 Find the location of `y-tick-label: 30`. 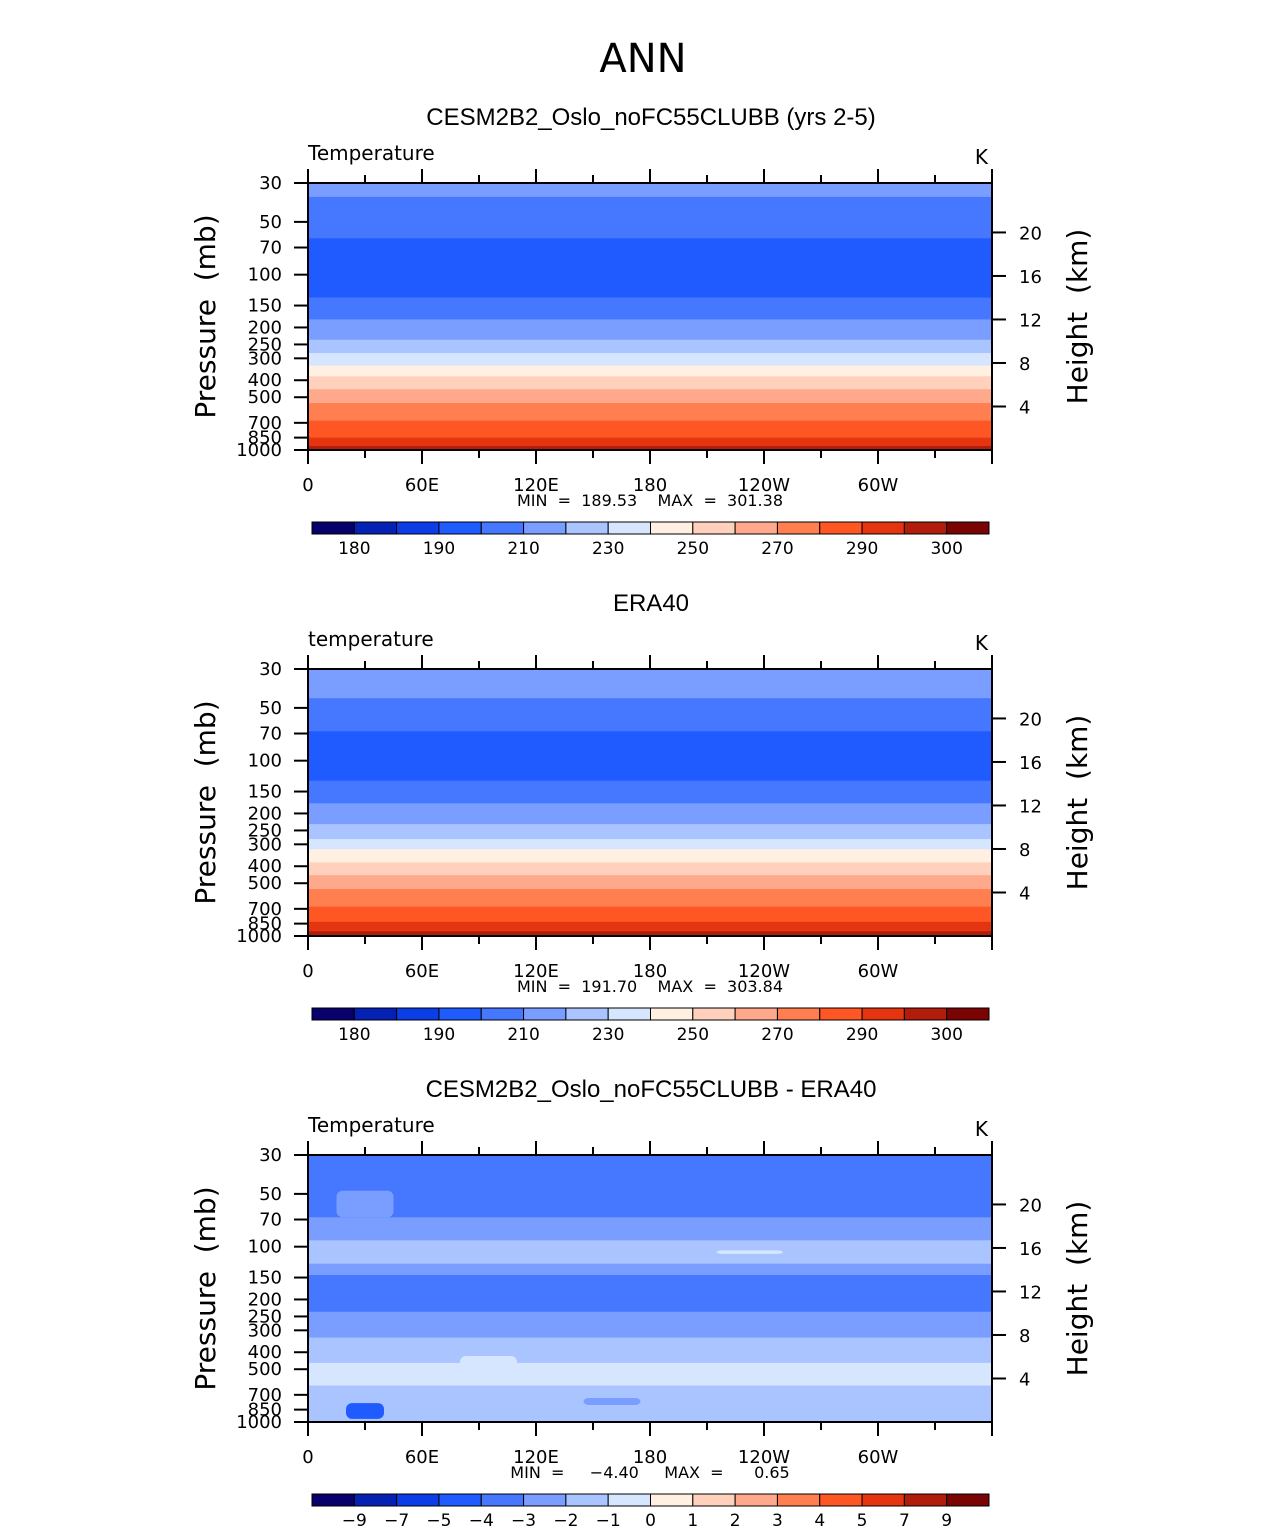

y-tick-label: 30 is located at coordinates (270, 669).